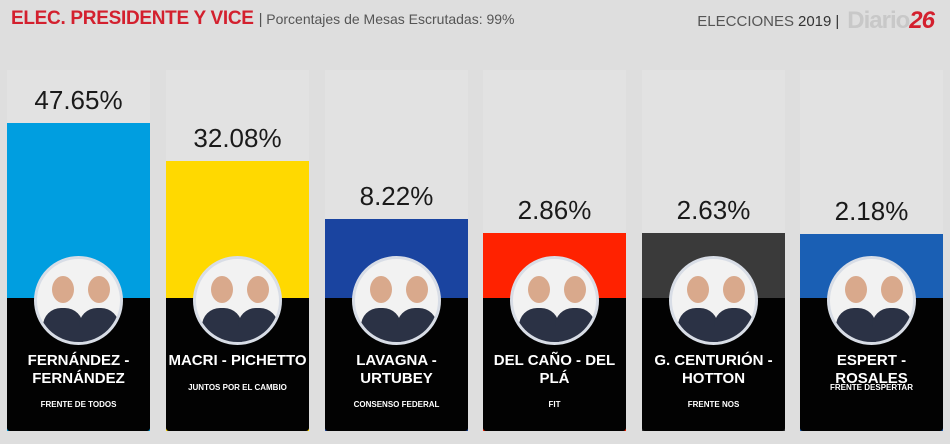 Image resolution: width=950 pixels, height=444 pixels. What do you see at coordinates (554, 210) in the screenshot?
I see `percentage-label: 2.86%` at bounding box center [554, 210].